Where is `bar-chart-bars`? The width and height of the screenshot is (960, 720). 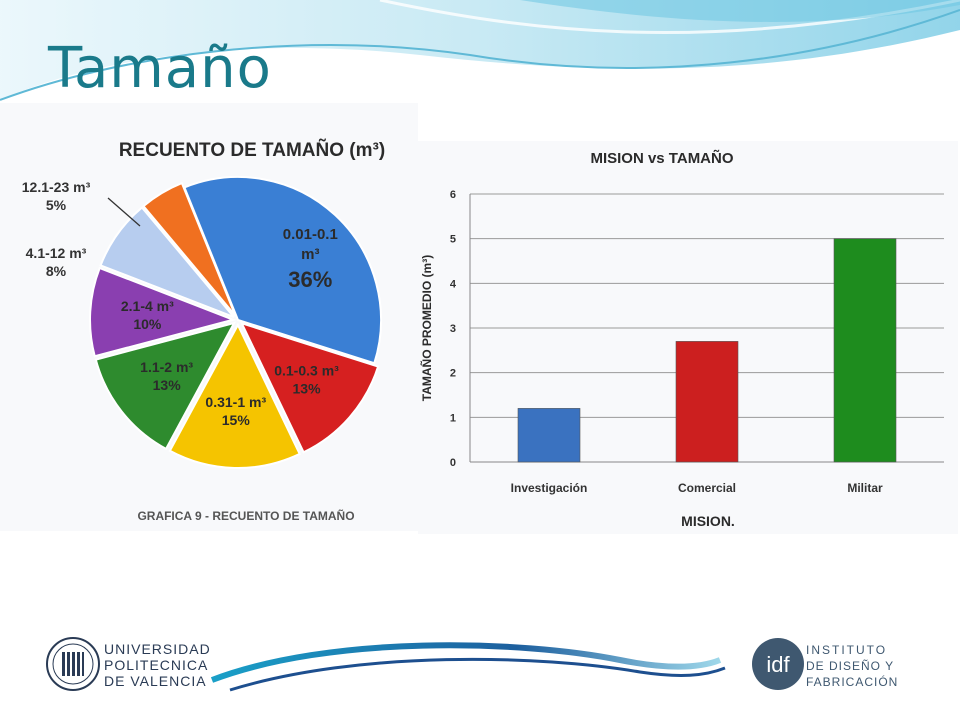 bar-chart-bars is located at coordinates (707, 350).